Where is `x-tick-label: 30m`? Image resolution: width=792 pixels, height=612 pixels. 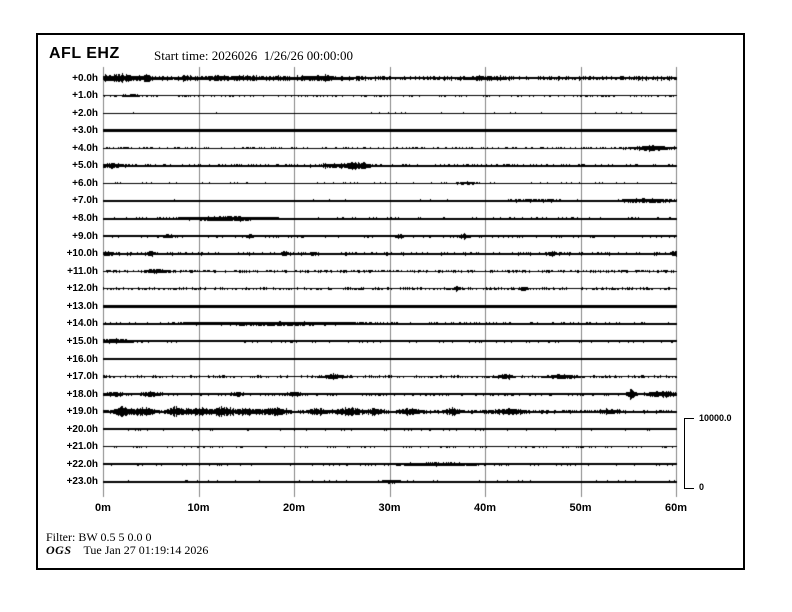 x-tick-label: 30m is located at coordinates (389, 508).